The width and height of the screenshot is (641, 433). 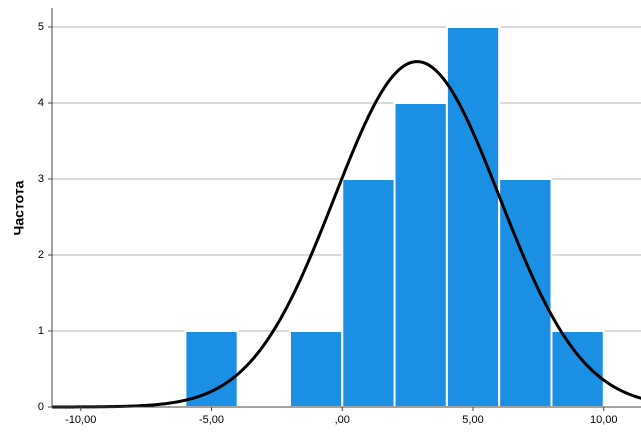 I want to click on y-tick-label: 2, so click(x=41, y=255).